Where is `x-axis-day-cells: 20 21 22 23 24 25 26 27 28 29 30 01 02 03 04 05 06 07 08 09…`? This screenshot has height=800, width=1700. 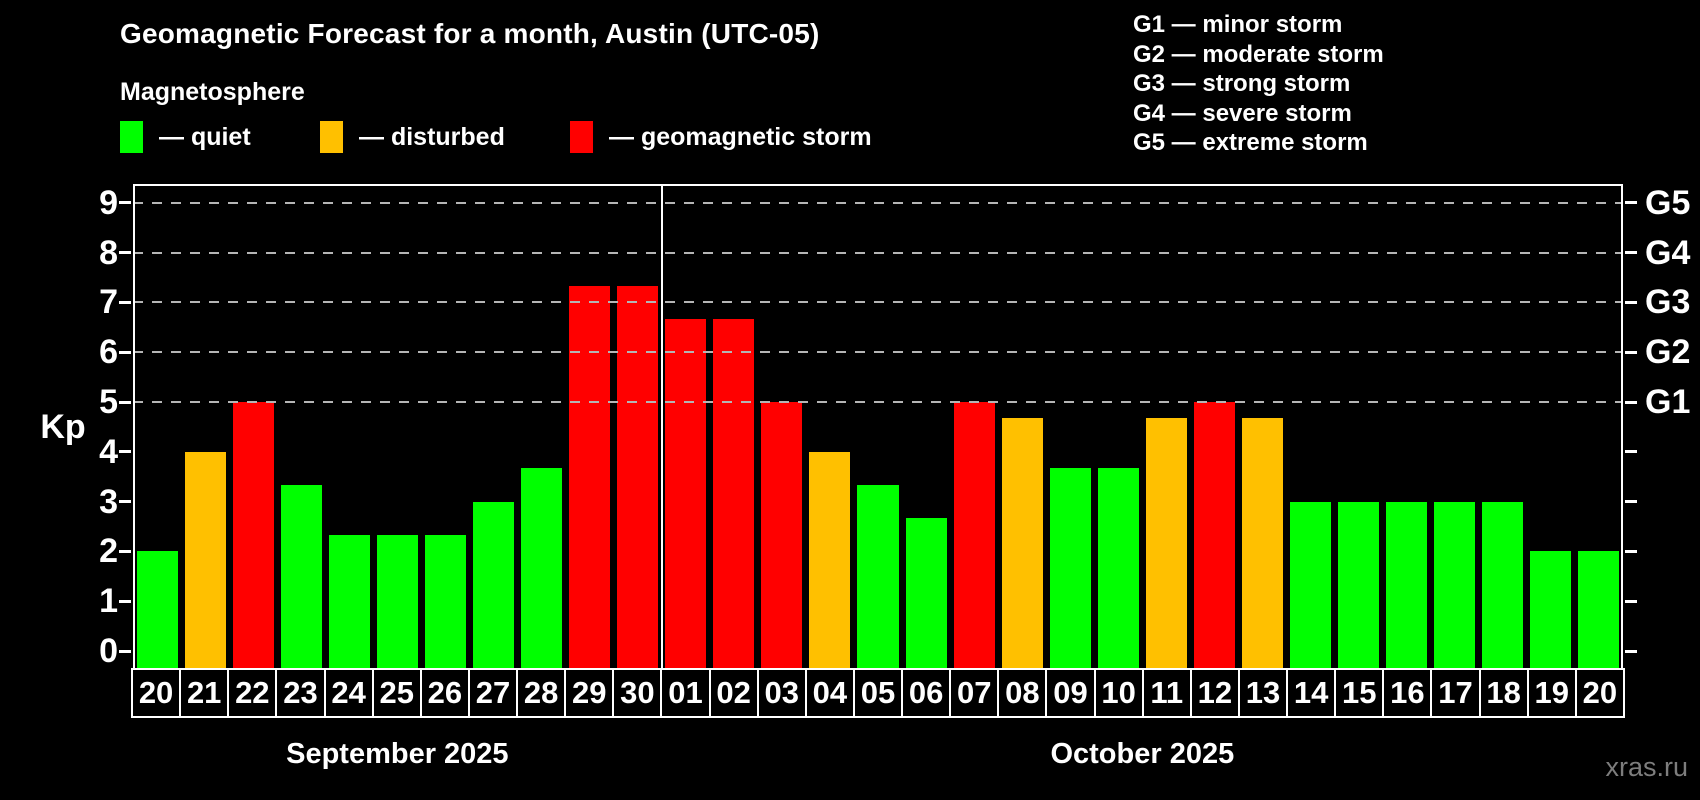 x-axis-day-cells: 20 21 22 23 24 25 26 27 28 29 30 01 02 03 04 05 06 07 08 09… is located at coordinates (878, 693).